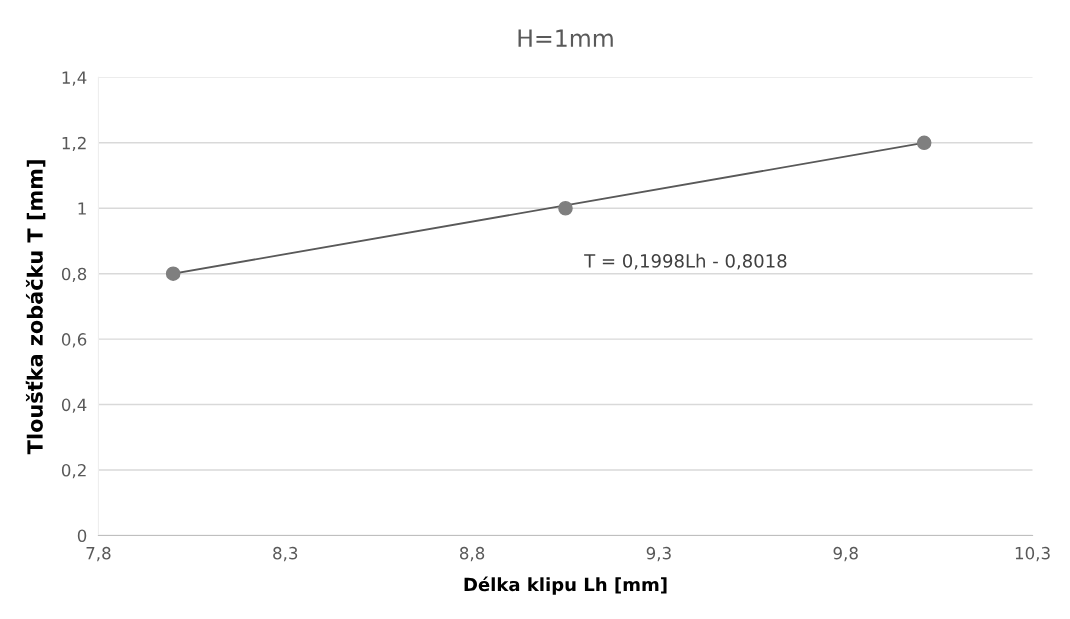  I want to click on x-axis-title: Délka klipu Lh [mm], so click(565, 585).